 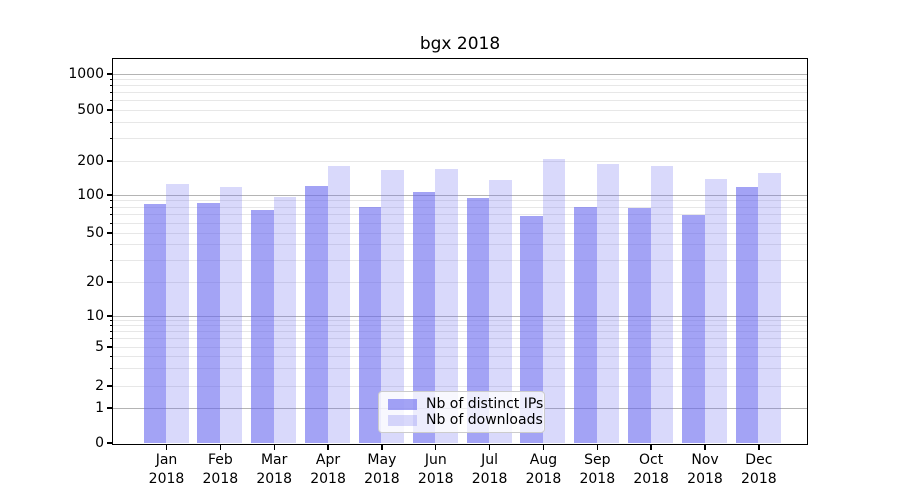 I want to click on x-tick-label: Jul 2018, so click(x=489, y=469).